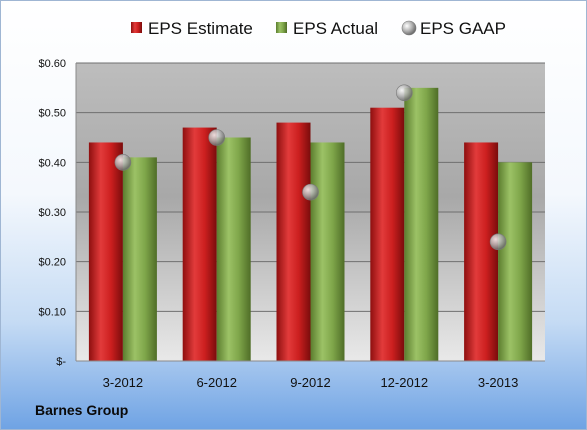 This screenshot has width=587, height=430. What do you see at coordinates (52, 312) in the screenshot?
I see `y-tick-label: $0.10` at bounding box center [52, 312].